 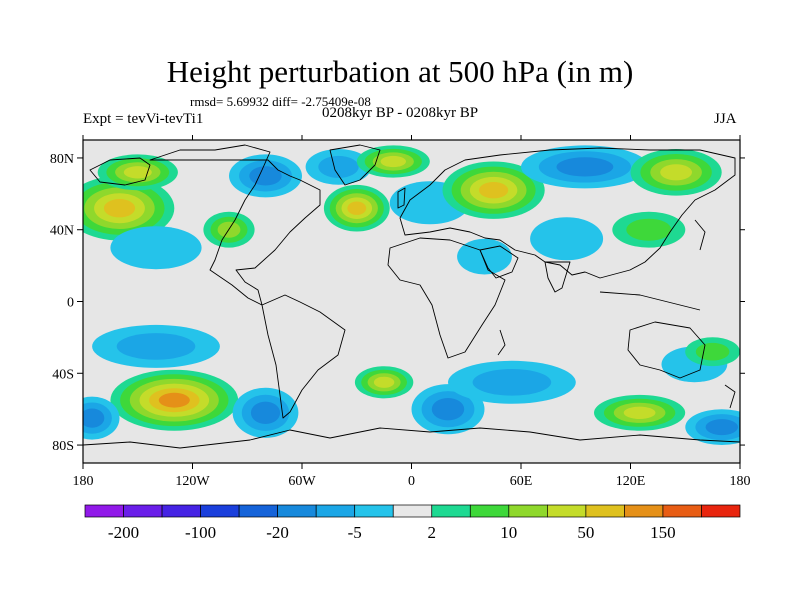 I want to click on colorbar-label: -200, so click(x=123, y=532).